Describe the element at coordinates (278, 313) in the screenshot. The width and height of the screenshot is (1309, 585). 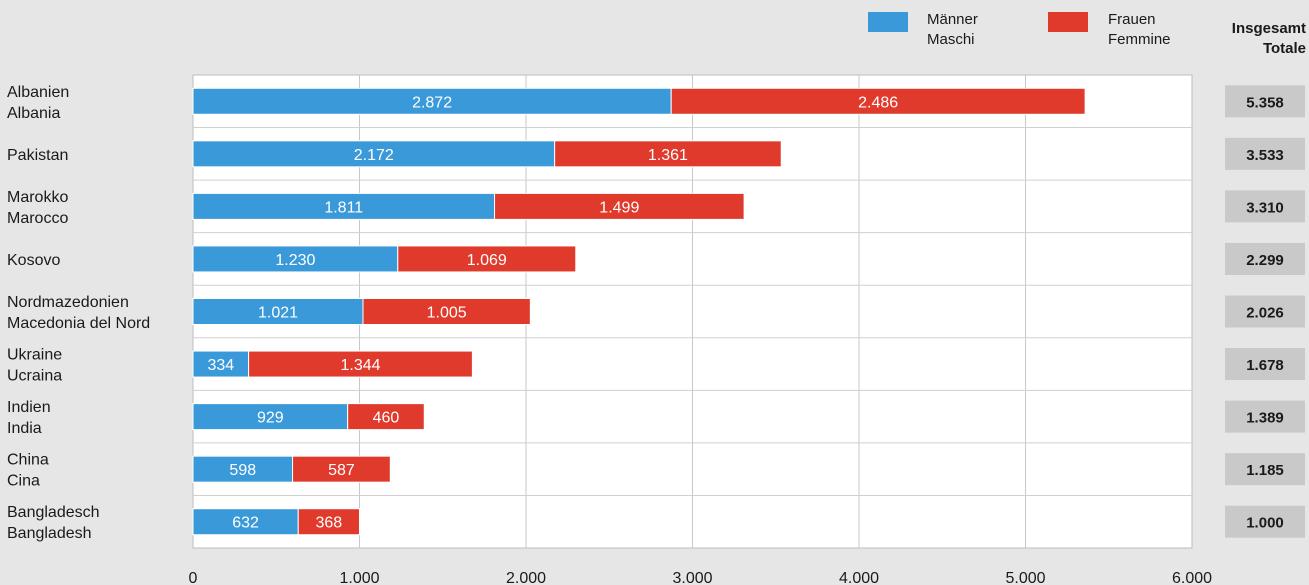
I see `bar-label-maschi-4: 1.021` at that location.